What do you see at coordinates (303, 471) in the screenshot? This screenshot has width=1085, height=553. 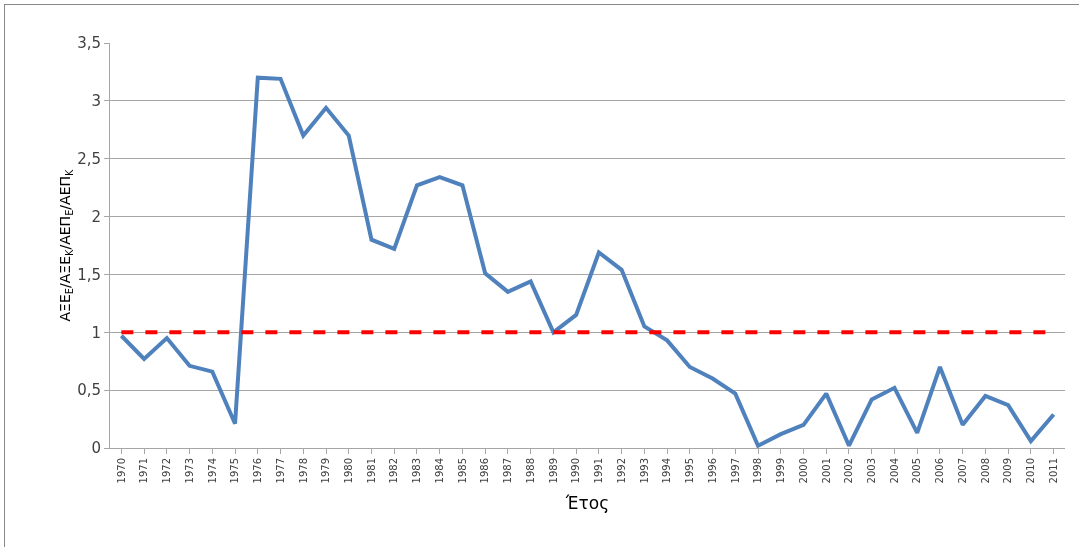 I see `x-tick-label: 1978` at bounding box center [303, 471].